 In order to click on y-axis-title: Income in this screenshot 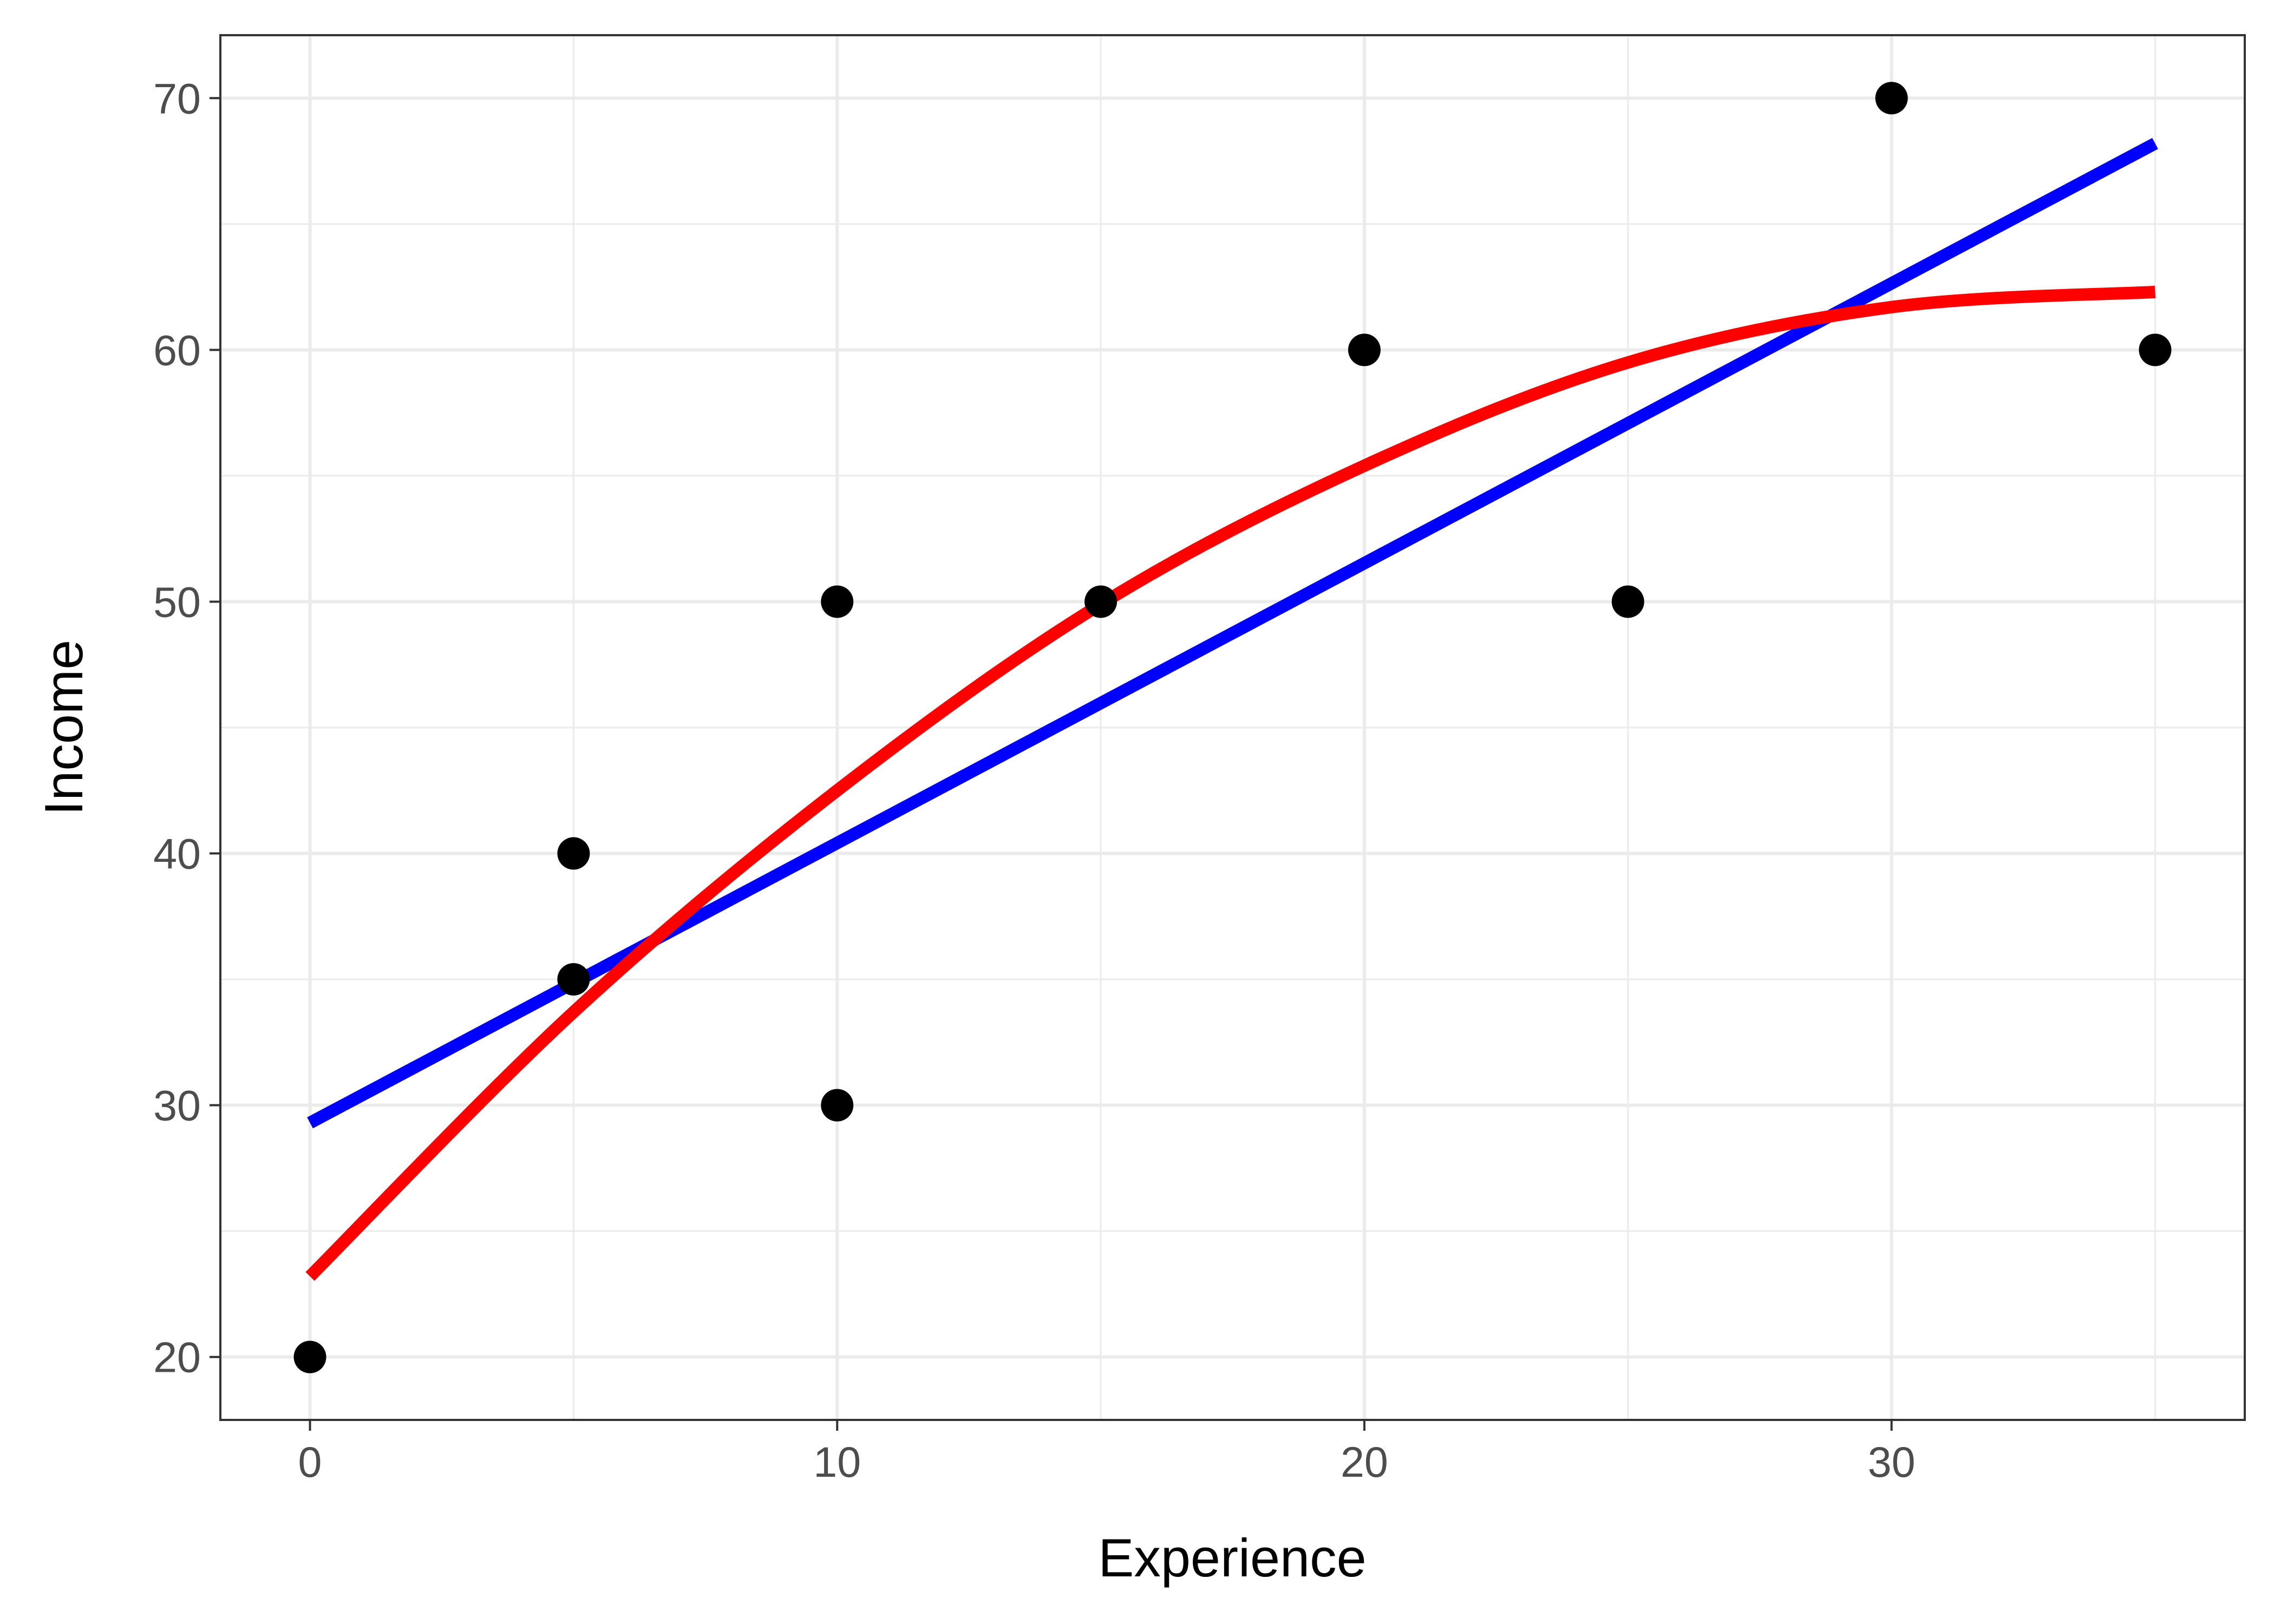, I will do `click(64, 728)`.